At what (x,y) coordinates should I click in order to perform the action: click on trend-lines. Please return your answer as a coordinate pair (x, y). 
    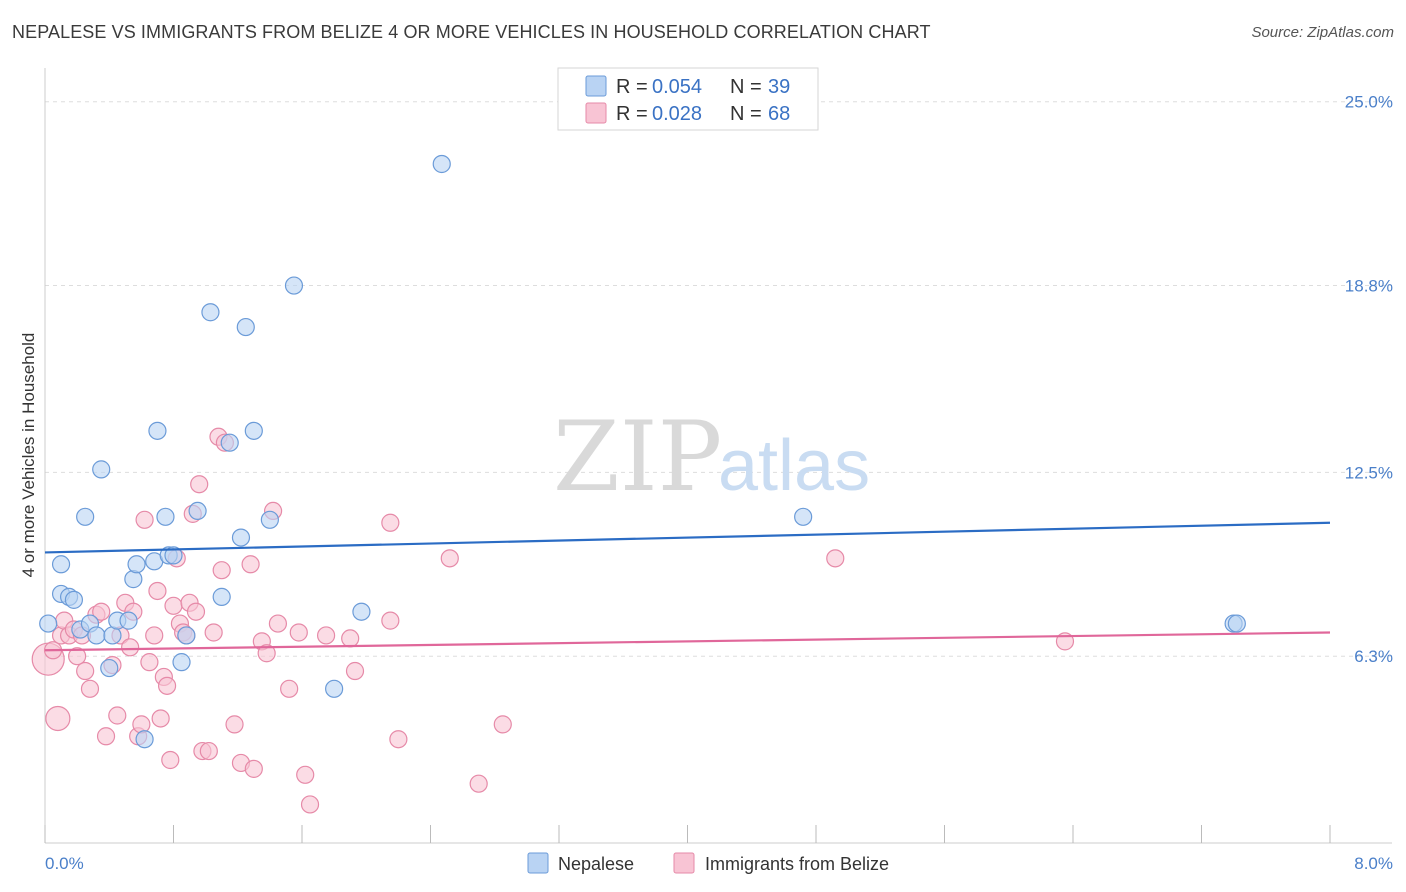
    Looking at the image, I should click on (687, 586).